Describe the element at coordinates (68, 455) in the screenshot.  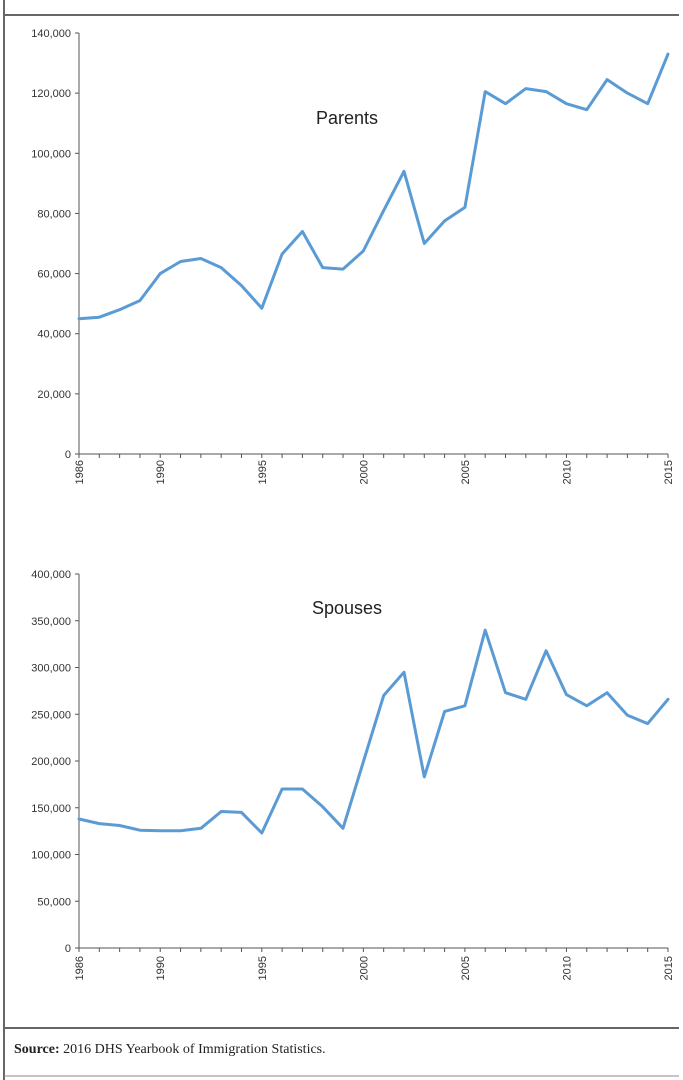
I see `parents-y-tick-label: 0` at that location.